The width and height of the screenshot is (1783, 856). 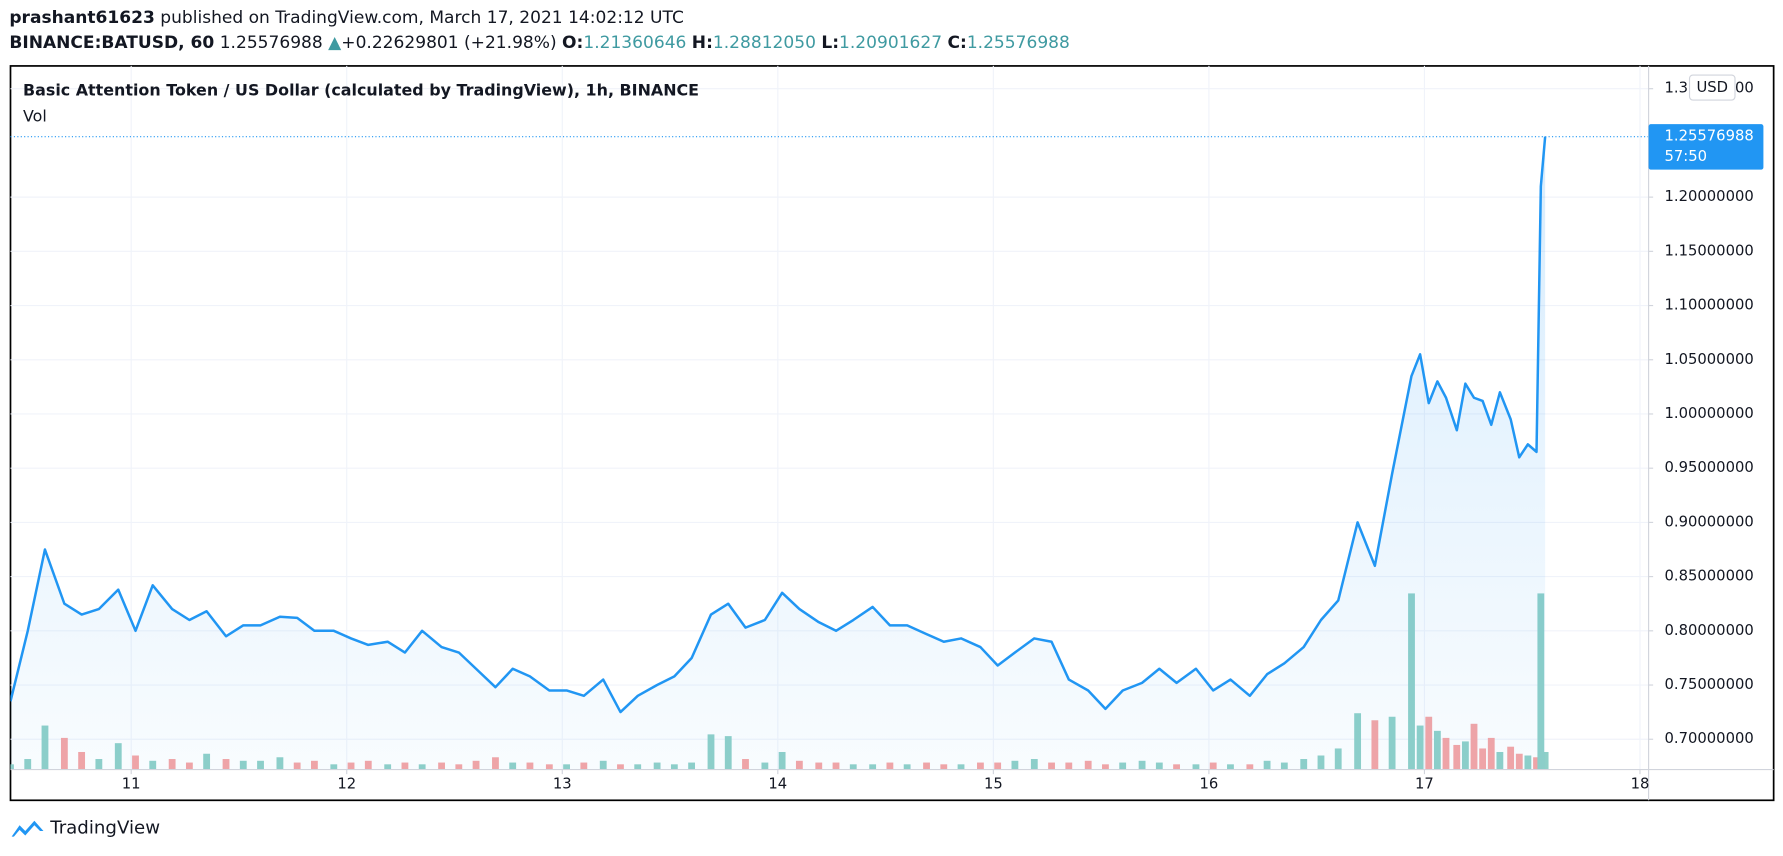 I want to click on y-tick-label: 1.10000000, so click(x=1709, y=305).